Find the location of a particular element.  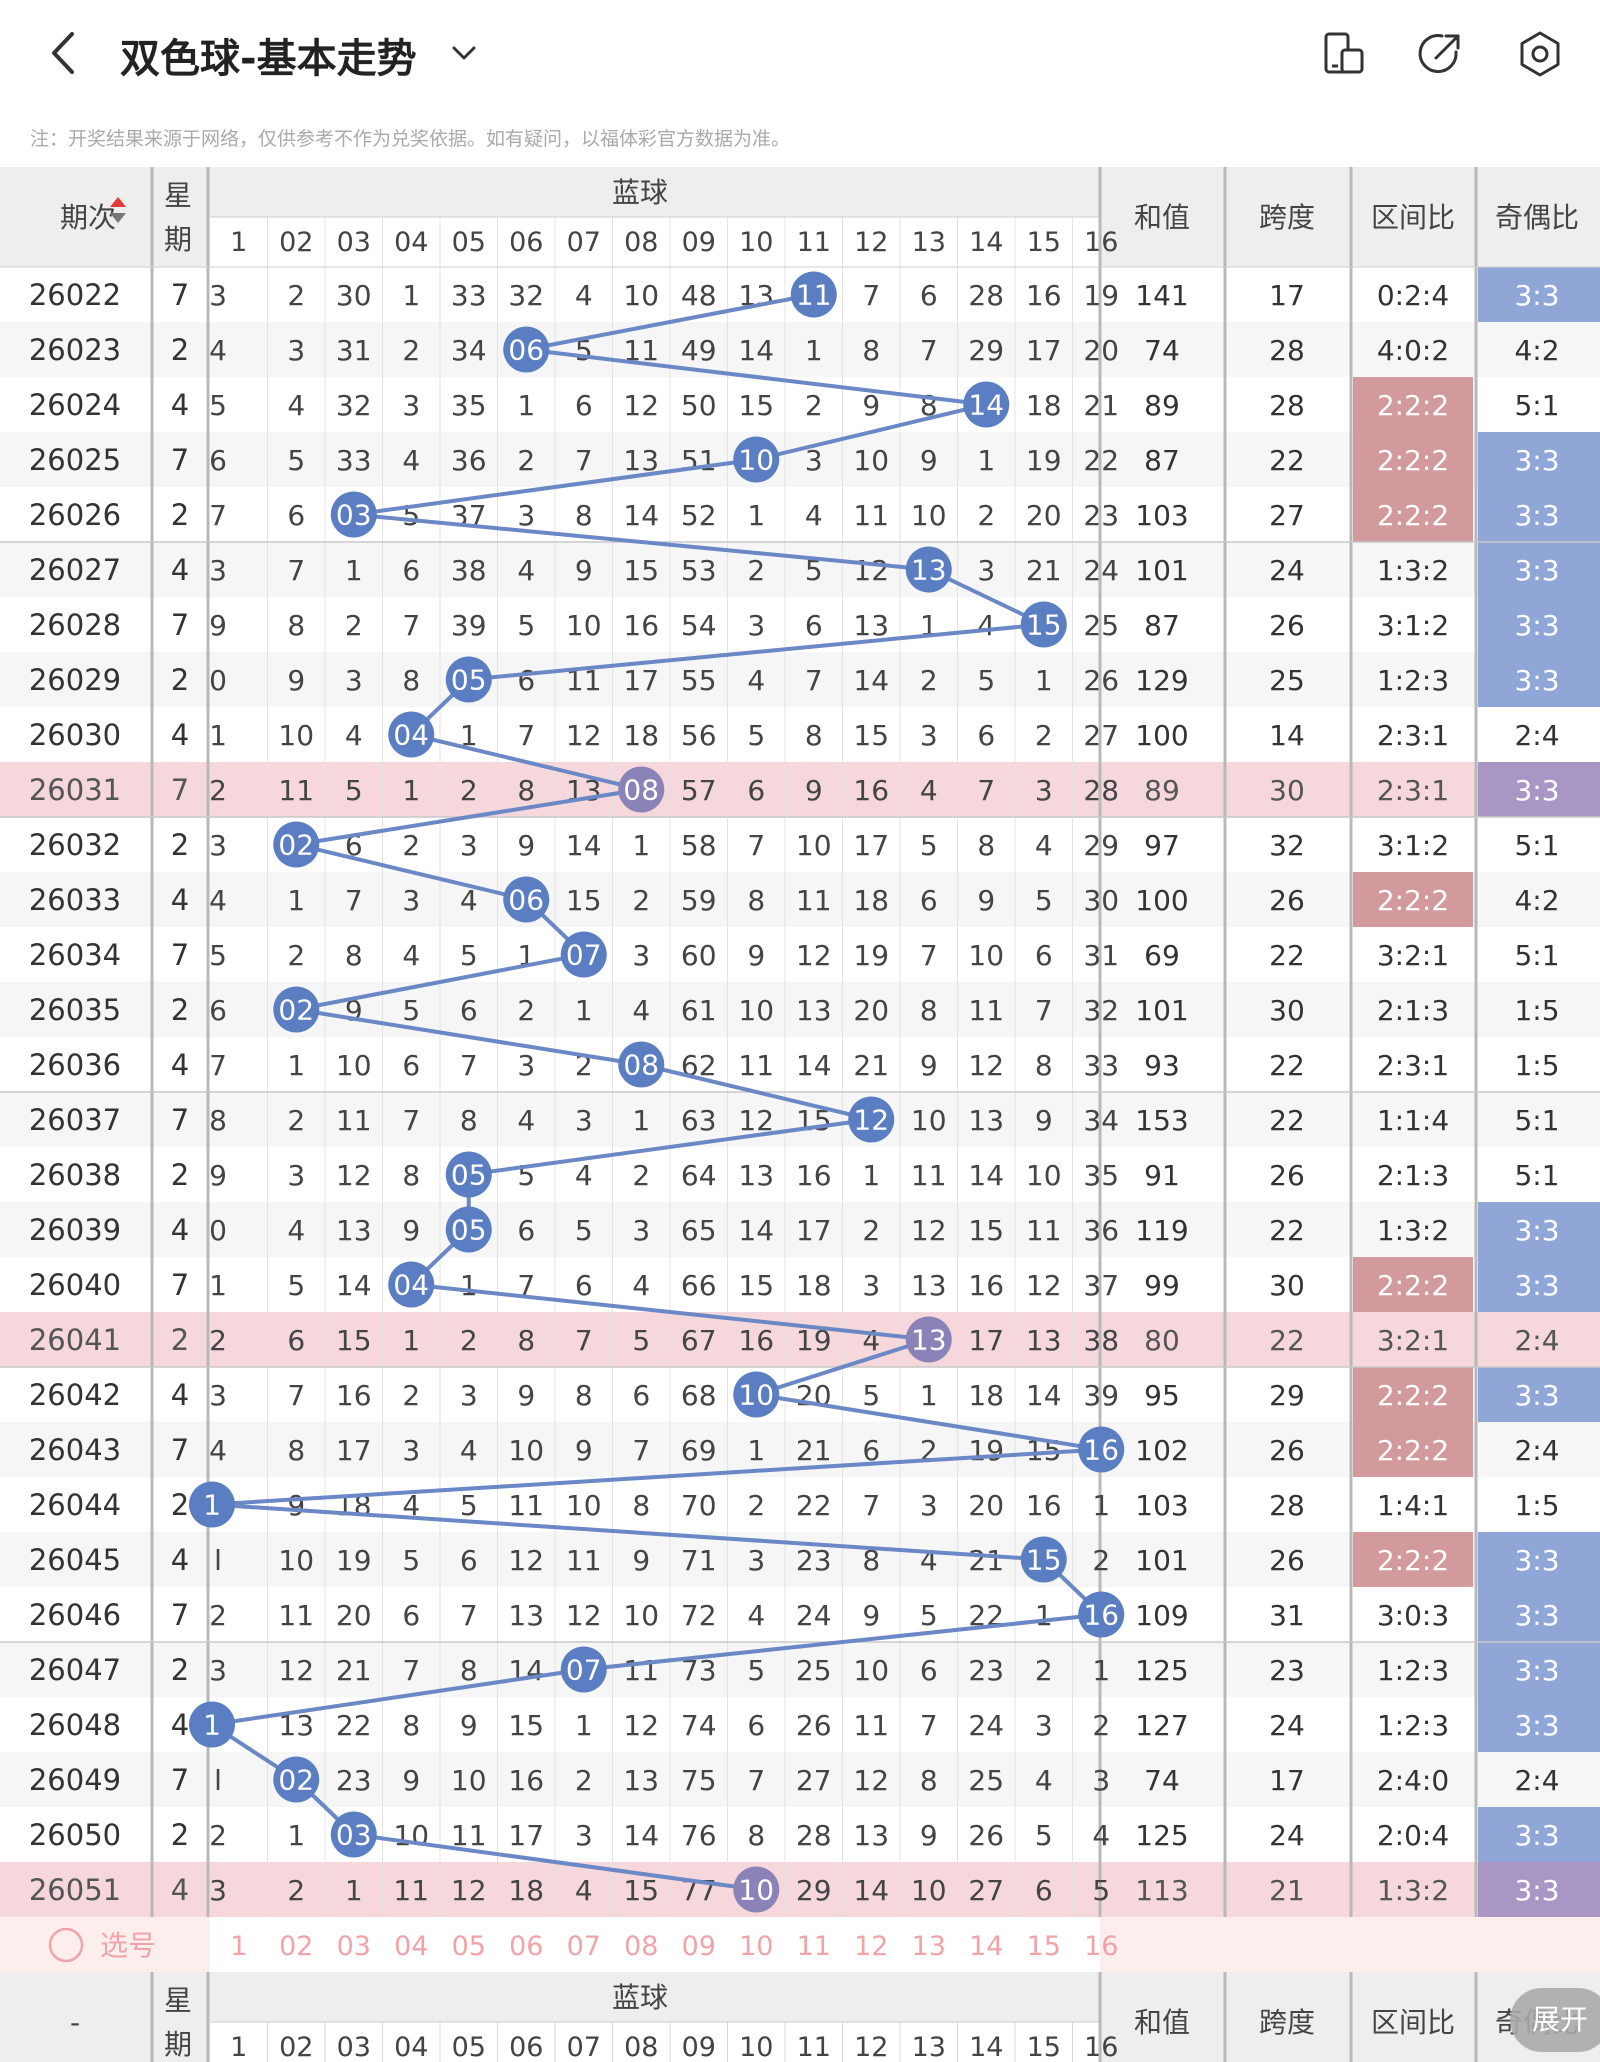

cell-sum: 129 is located at coordinates (1161, 680).